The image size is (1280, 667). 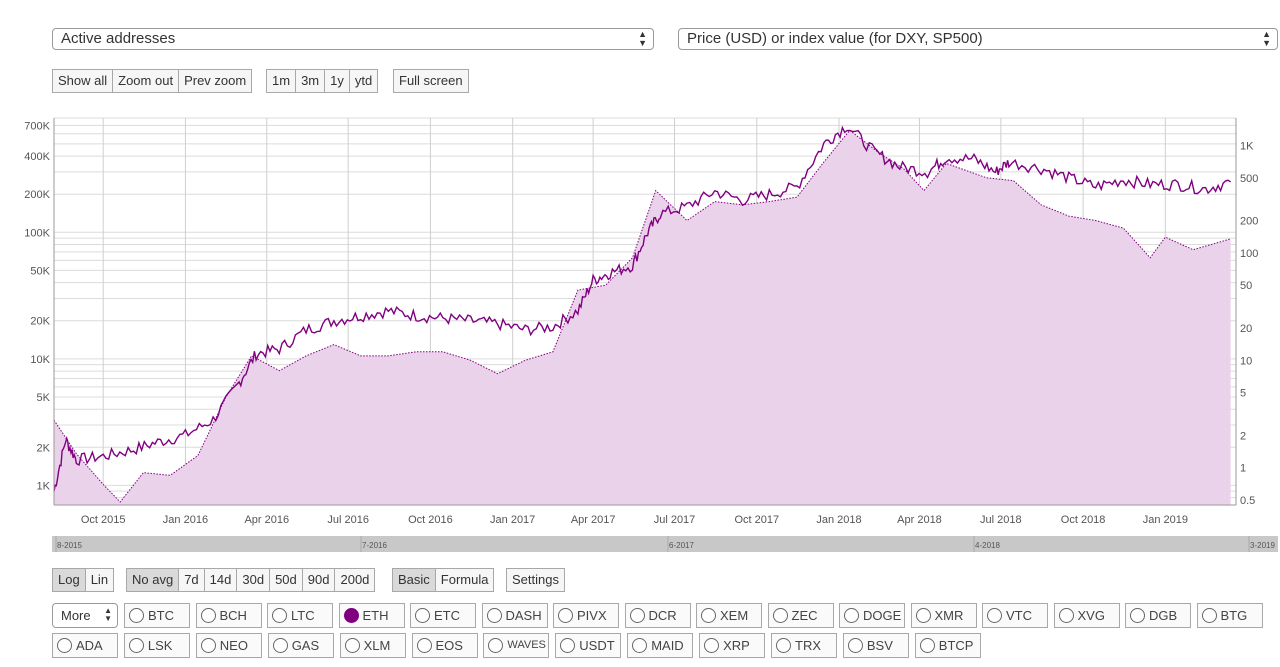 What do you see at coordinates (281, 81) in the screenshot?
I see `range-1m-button: 1m` at bounding box center [281, 81].